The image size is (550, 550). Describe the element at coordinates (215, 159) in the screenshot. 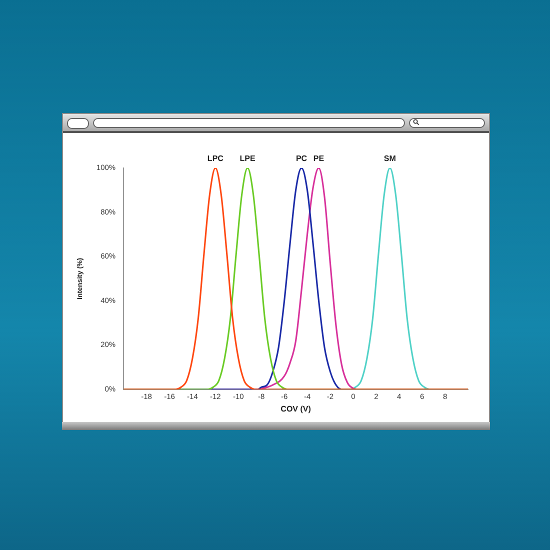

I see `series-label: LPC` at that location.